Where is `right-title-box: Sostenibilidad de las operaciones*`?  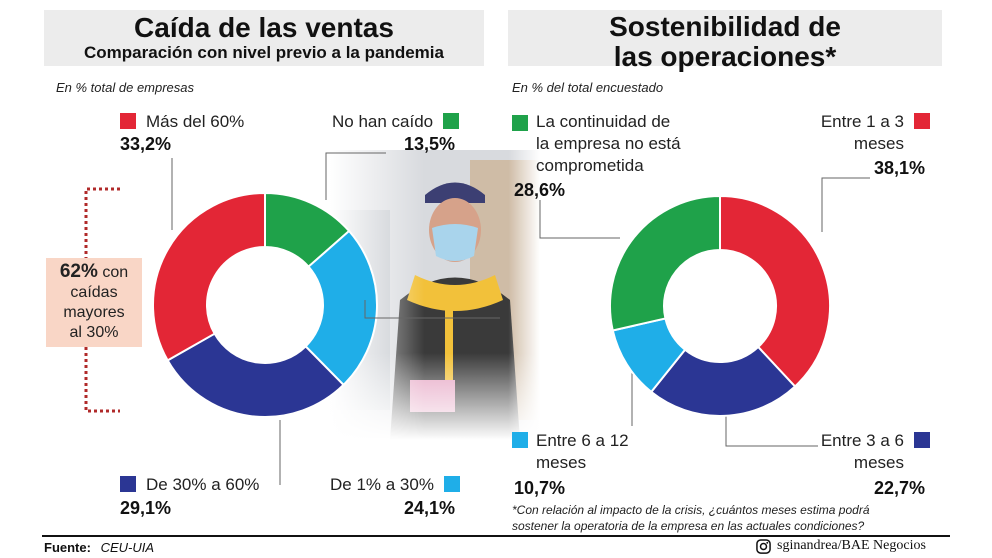 right-title-box: Sostenibilidad de las operaciones* is located at coordinates (725, 41).